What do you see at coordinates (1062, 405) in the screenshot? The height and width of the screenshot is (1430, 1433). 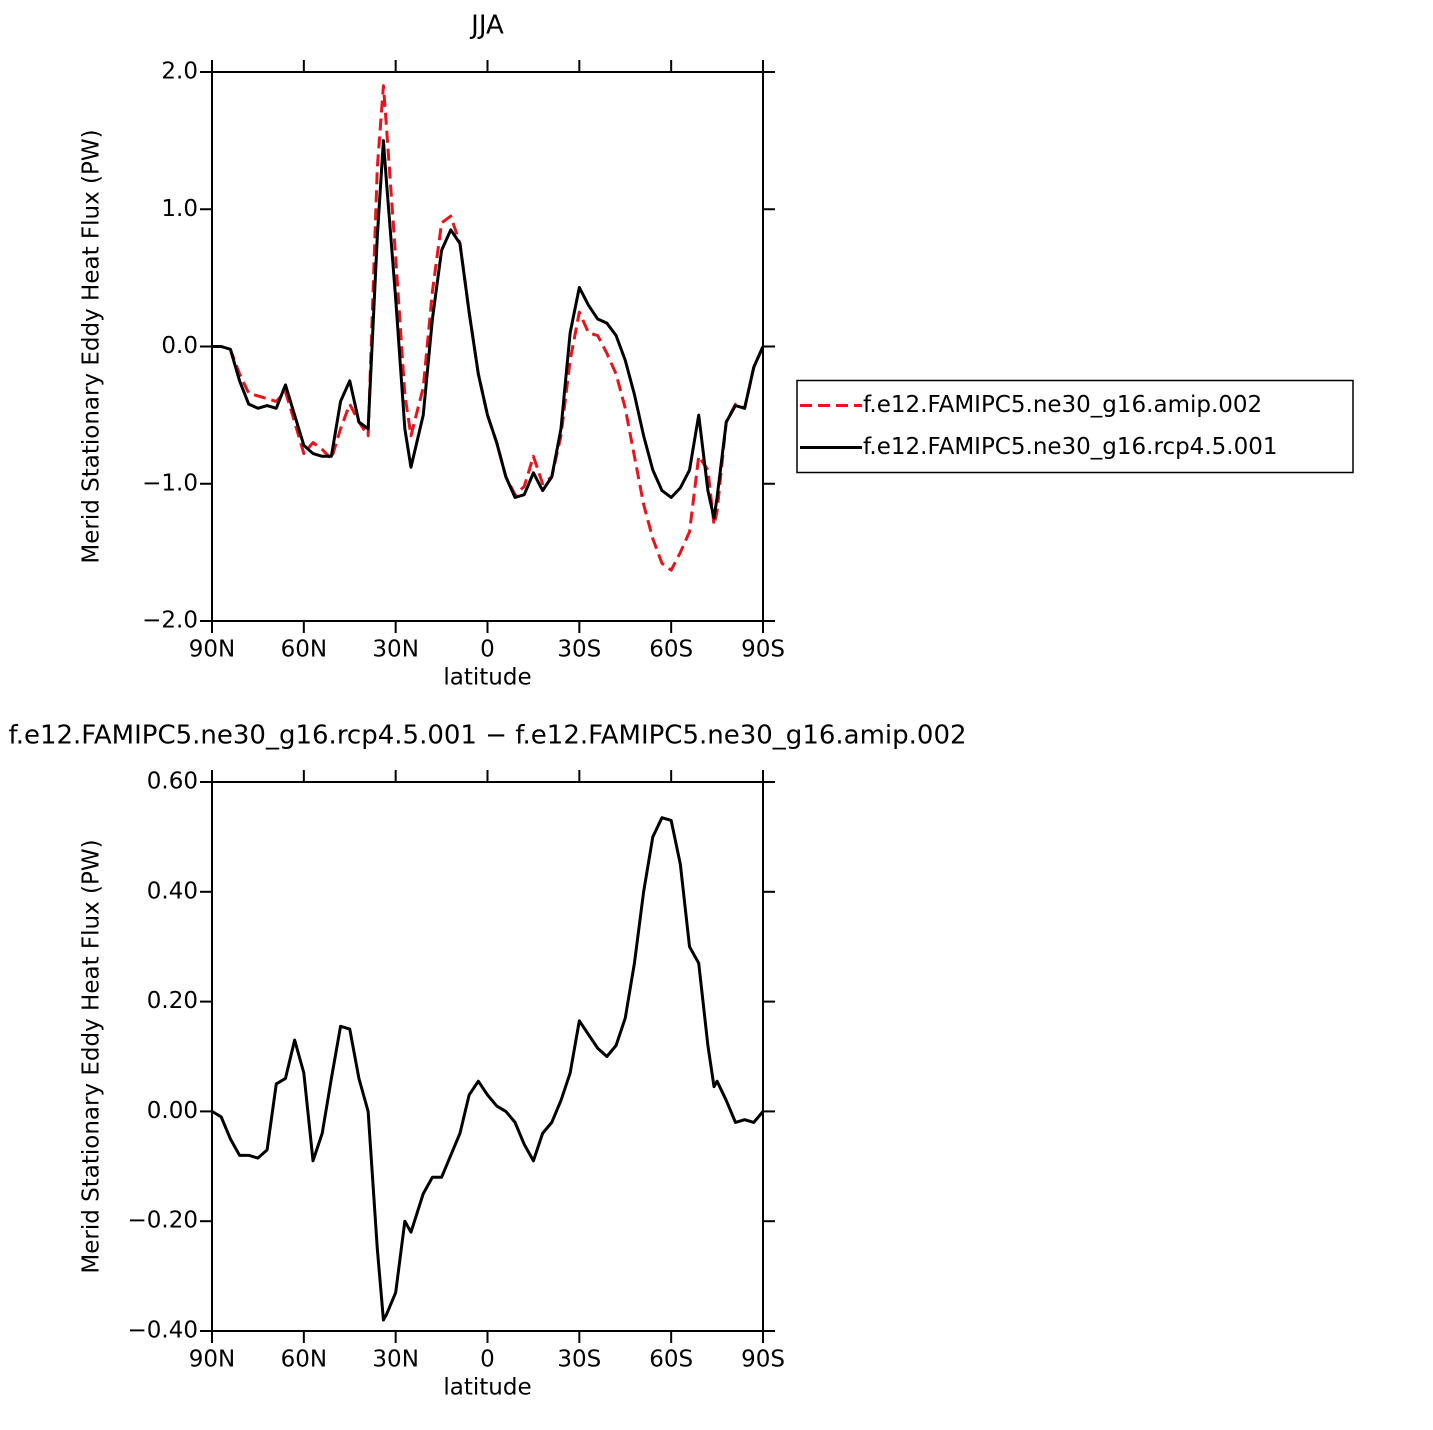 I see `legend-label: f.e12.FAMIPC5.ne30_g16.amip.002` at bounding box center [1062, 405].